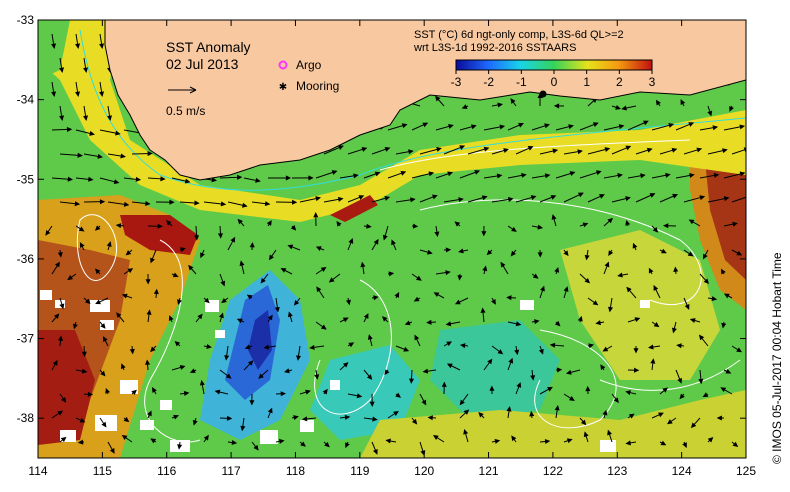 The height and width of the screenshot is (492, 790). What do you see at coordinates (37, 471) in the screenshot?
I see `x-tick-label: 114` at bounding box center [37, 471].